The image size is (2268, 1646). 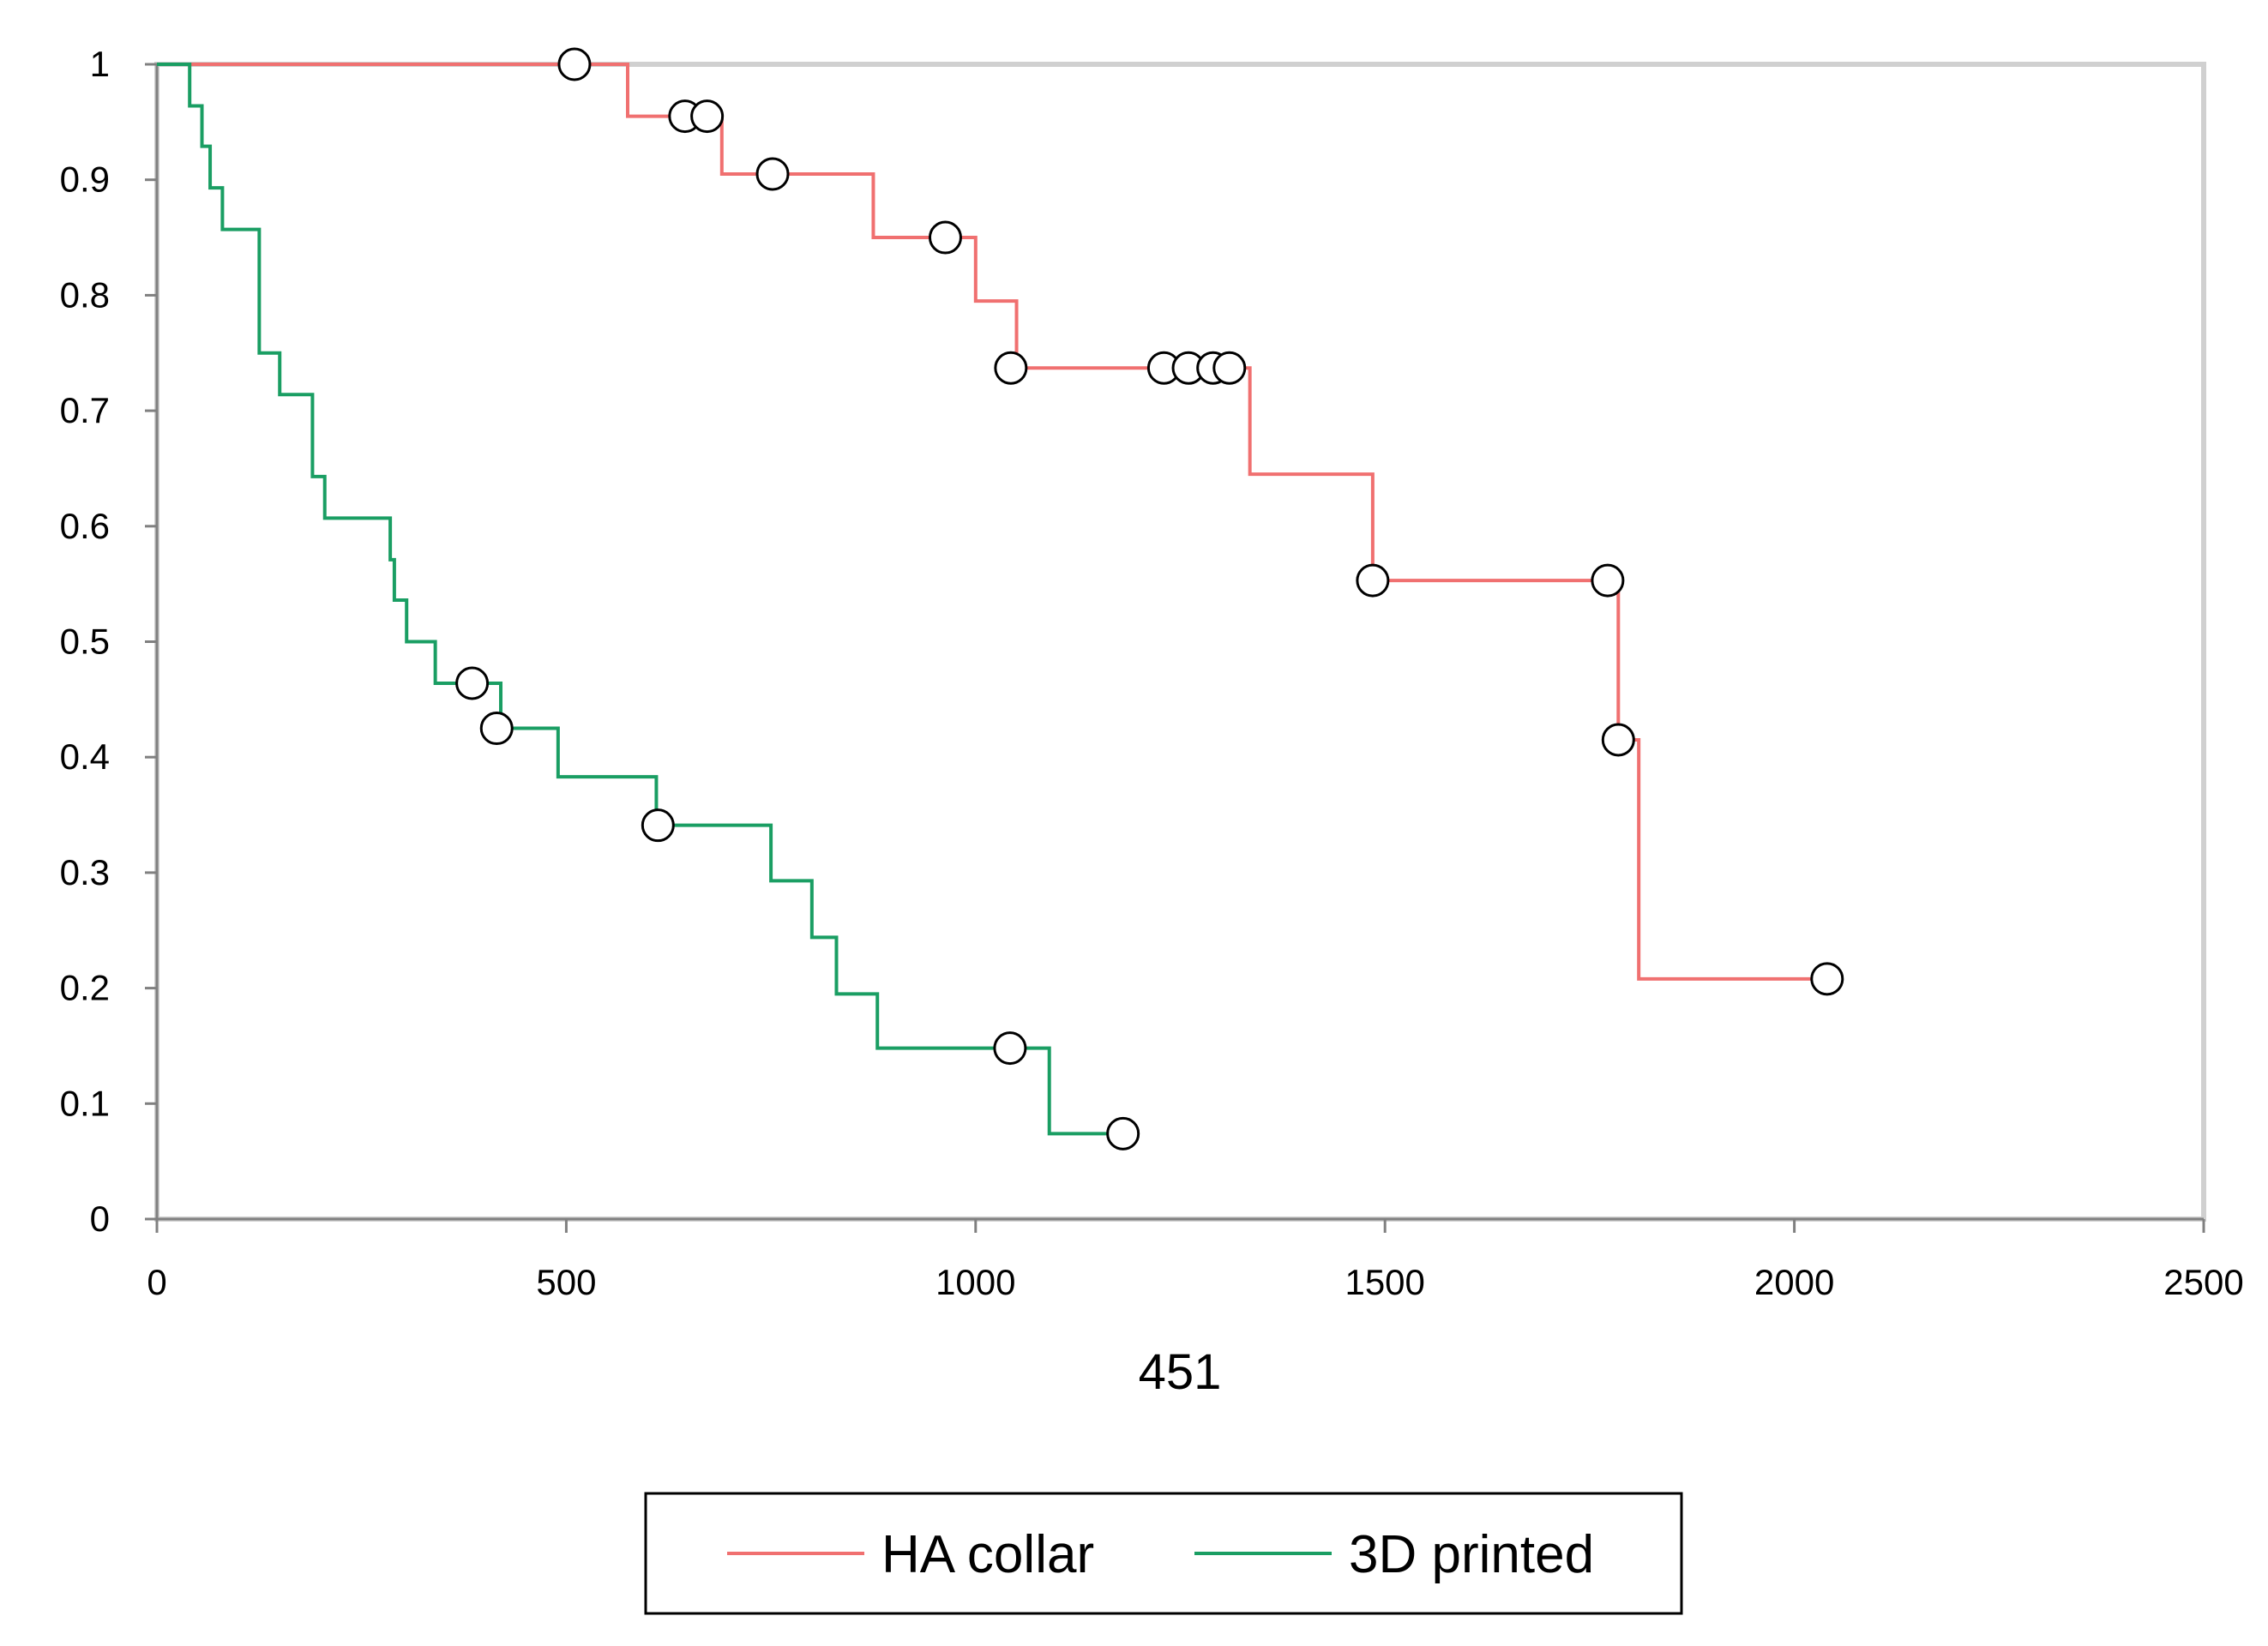 What do you see at coordinates (1195, 1259) in the screenshot?
I see `x-axis: 0 500 1000 1500 2000 2500` at bounding box center [1195, 1259].